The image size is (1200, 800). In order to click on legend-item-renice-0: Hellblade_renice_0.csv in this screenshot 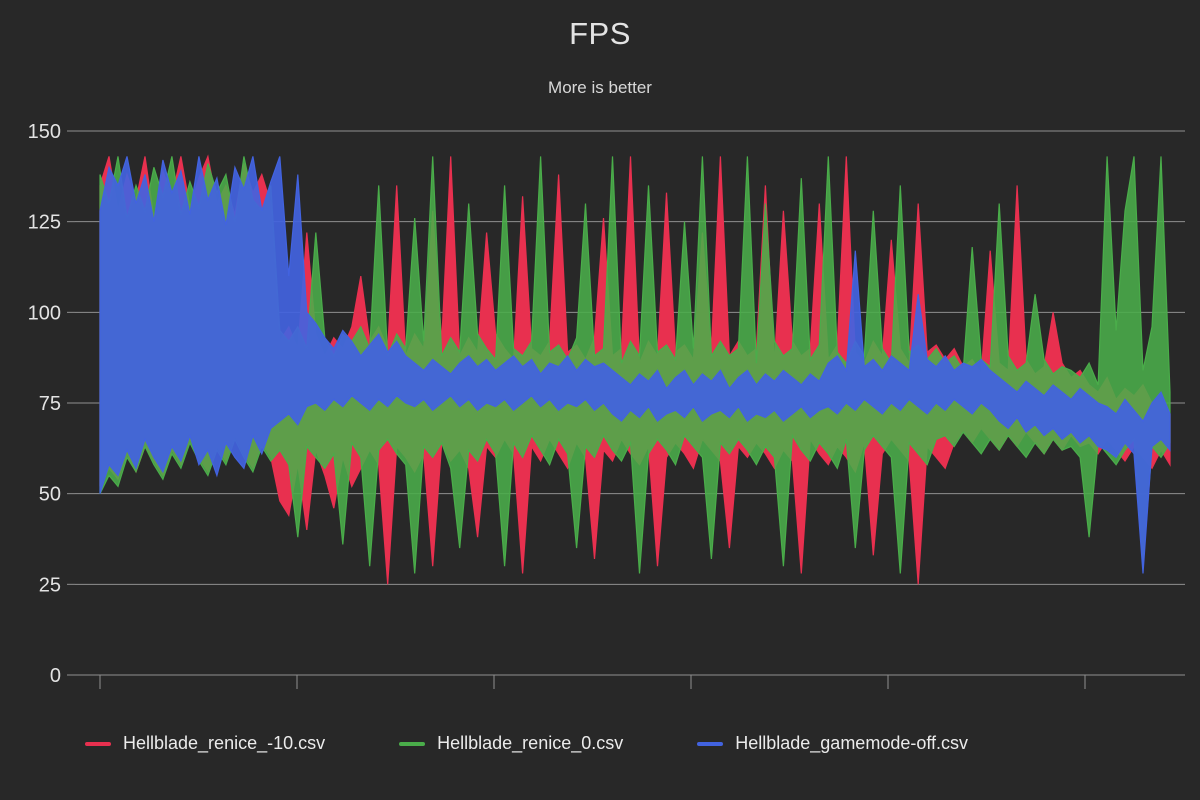, I will do `click(511, 743)`.